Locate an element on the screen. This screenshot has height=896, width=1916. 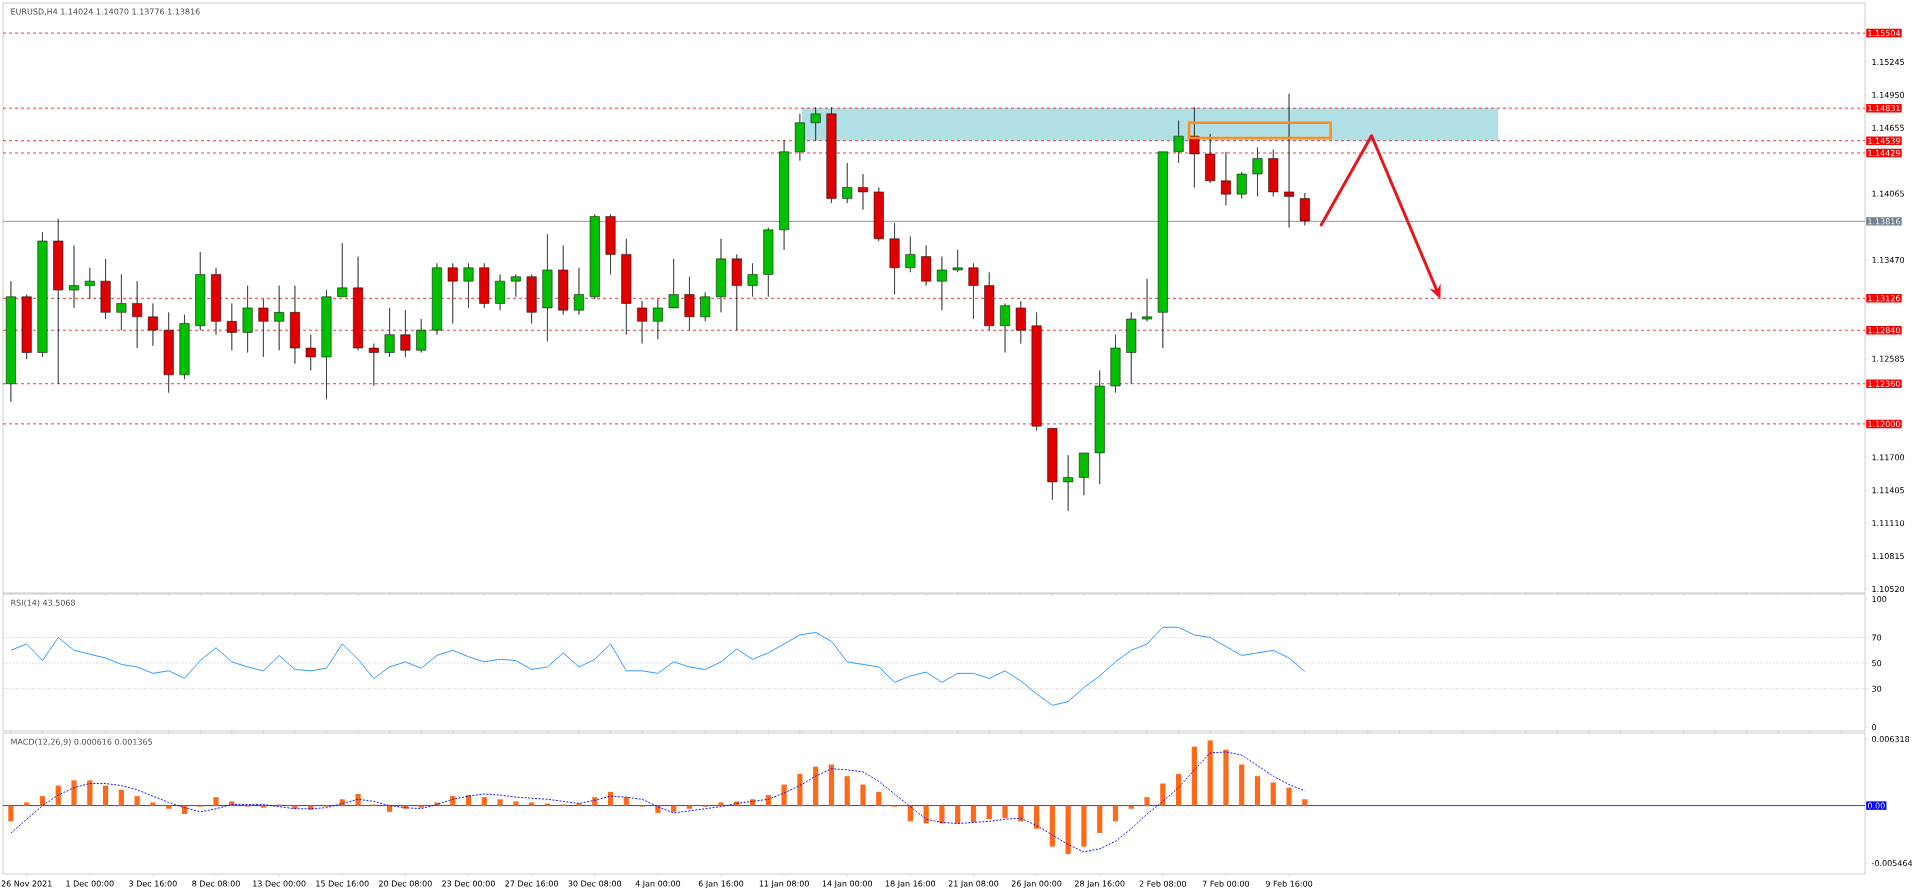
x-tick-label: 7 Feb 00:00 is located at coordinates (1226, 883).